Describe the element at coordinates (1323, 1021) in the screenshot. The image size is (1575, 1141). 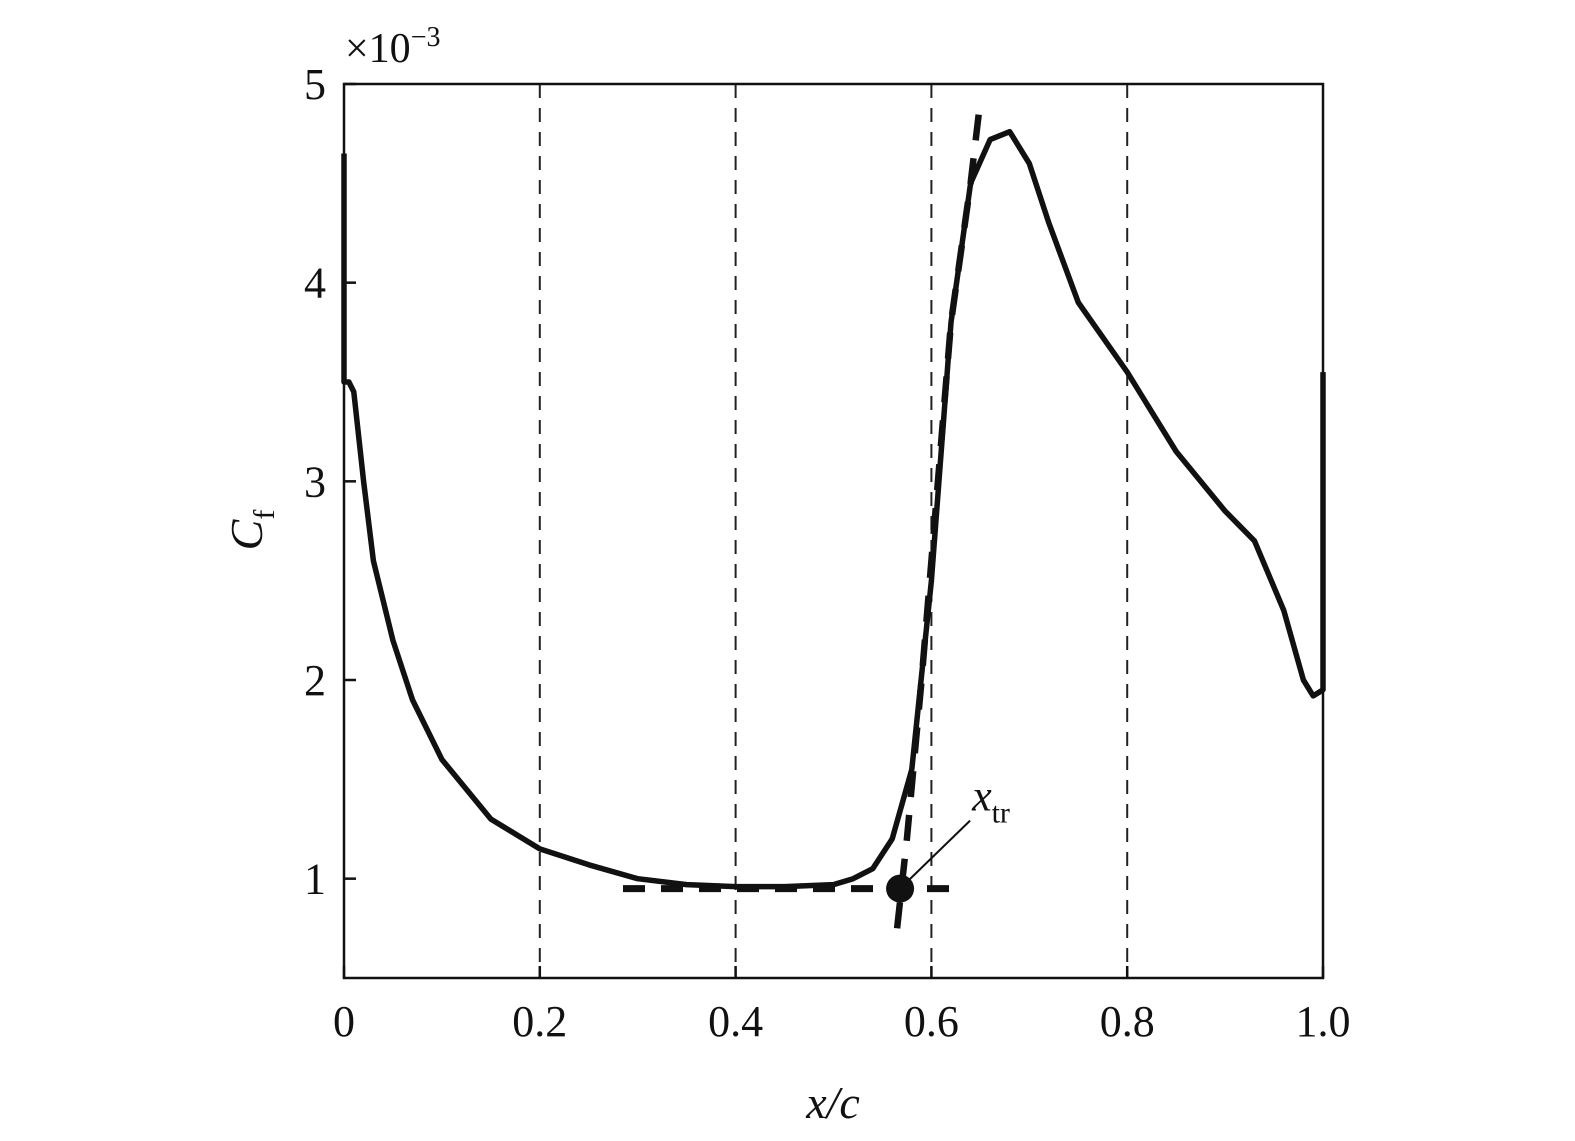
I see `x-tick-label-5: 1.0` at that location.